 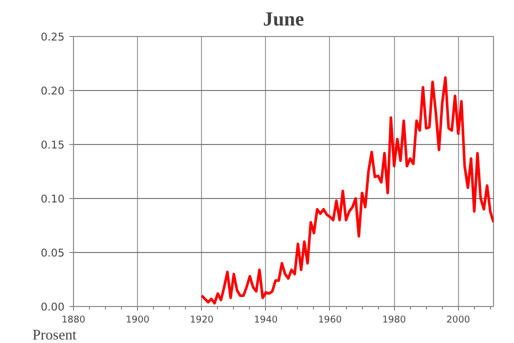 I want to click on x-tick-label: 1960, so click(x=330, y=320).